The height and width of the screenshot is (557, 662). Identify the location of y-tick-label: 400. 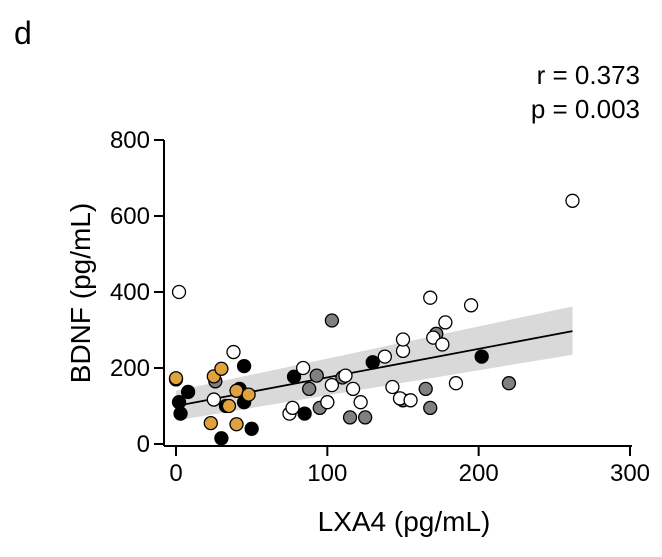
(130, 292).